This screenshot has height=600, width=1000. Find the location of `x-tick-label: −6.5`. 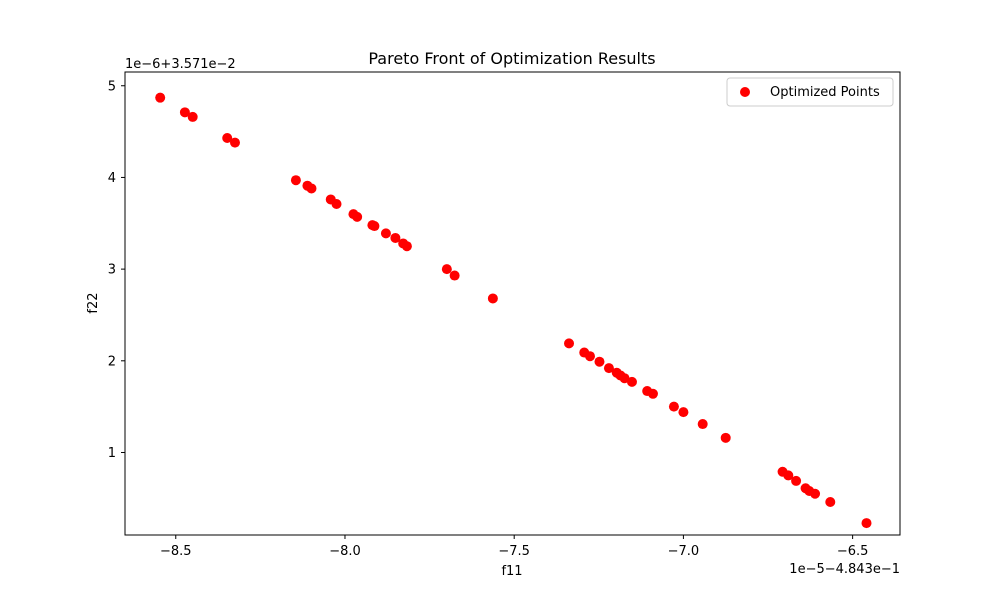

x-tick-label: −6.5 is located at coordinates (853, 551).